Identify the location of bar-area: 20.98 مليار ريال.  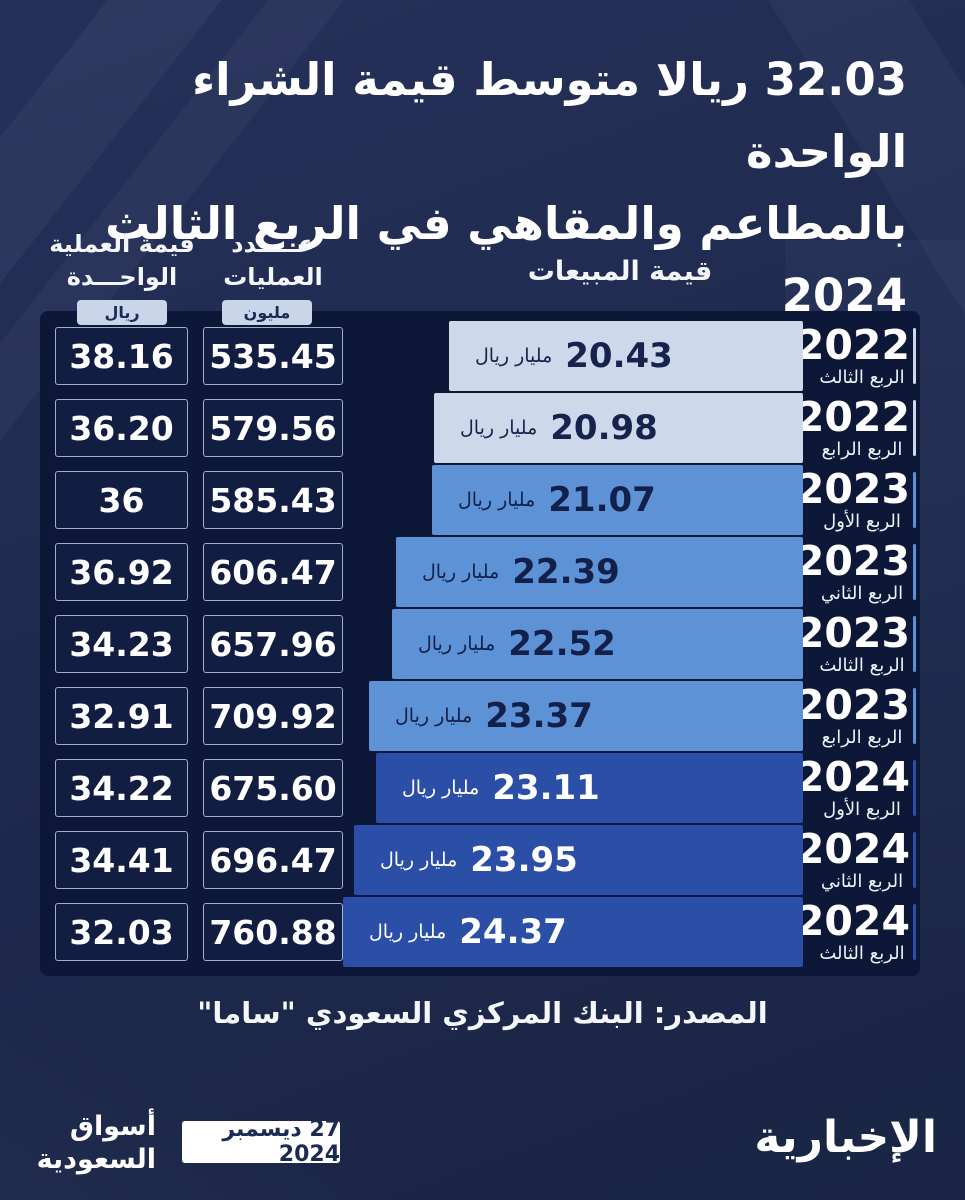
(573, 428).